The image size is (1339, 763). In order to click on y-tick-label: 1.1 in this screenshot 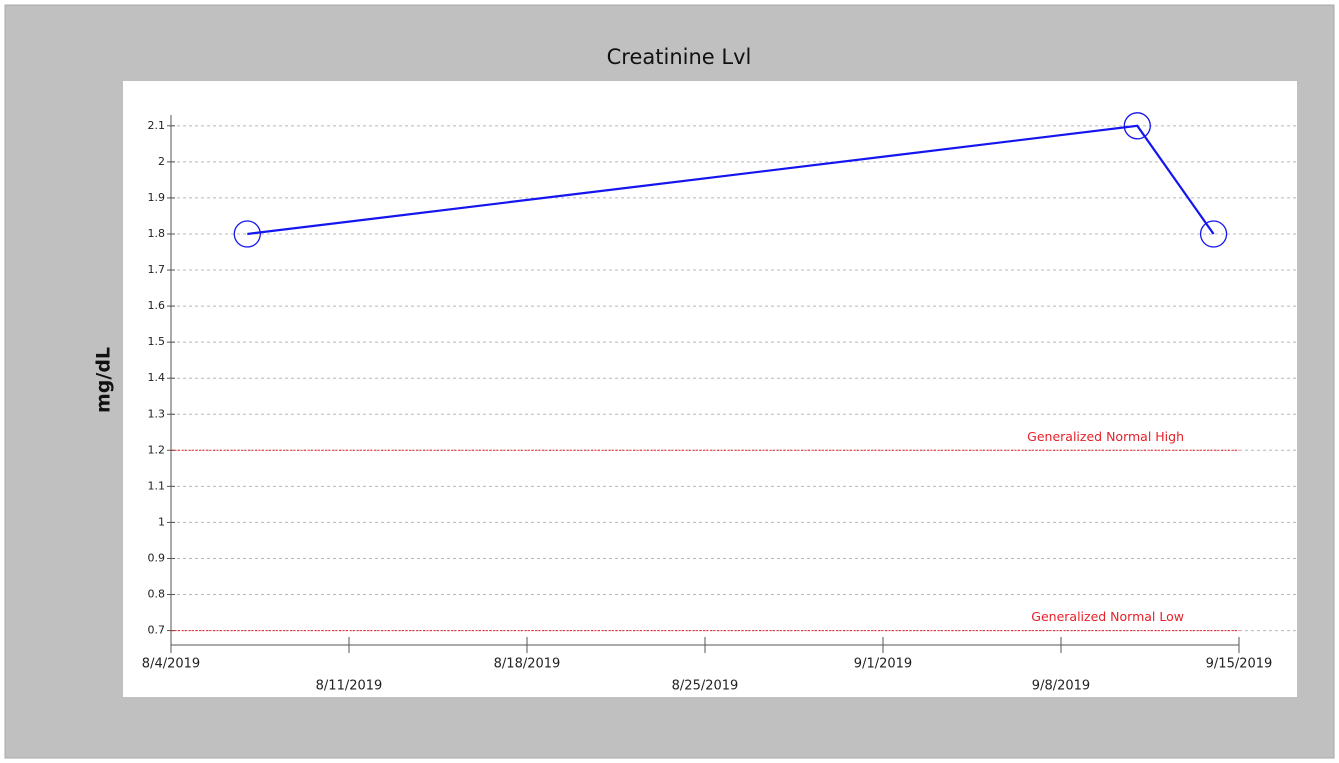, I will do `click(157, 485)`.